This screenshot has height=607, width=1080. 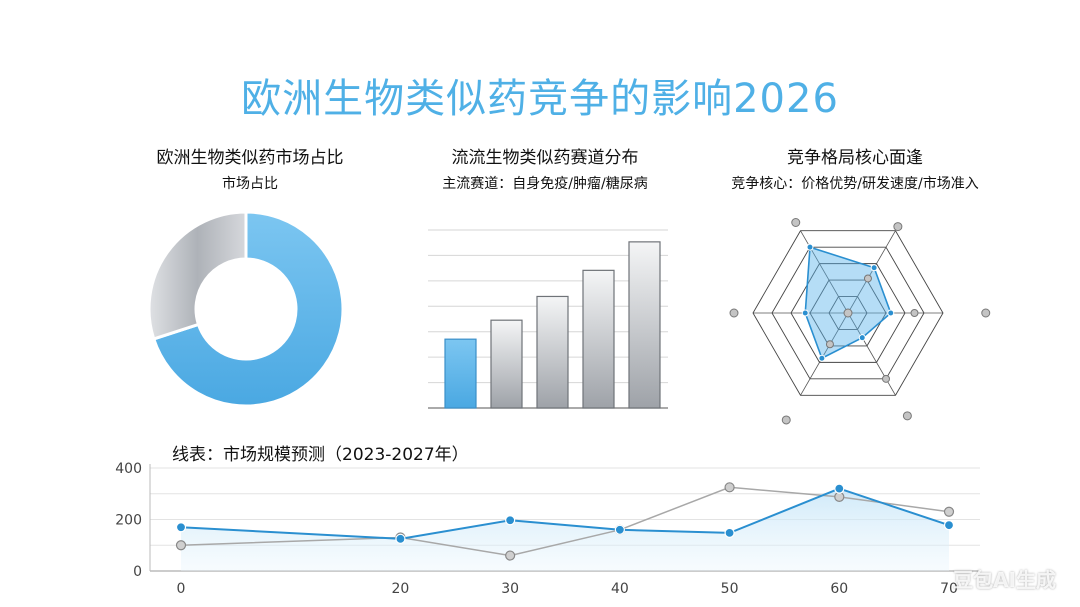 What do you see at coordinates (1004, 580) in the screenshot?
I see `watermark: 豆包AI生成` at bounding box center [1004, 580].